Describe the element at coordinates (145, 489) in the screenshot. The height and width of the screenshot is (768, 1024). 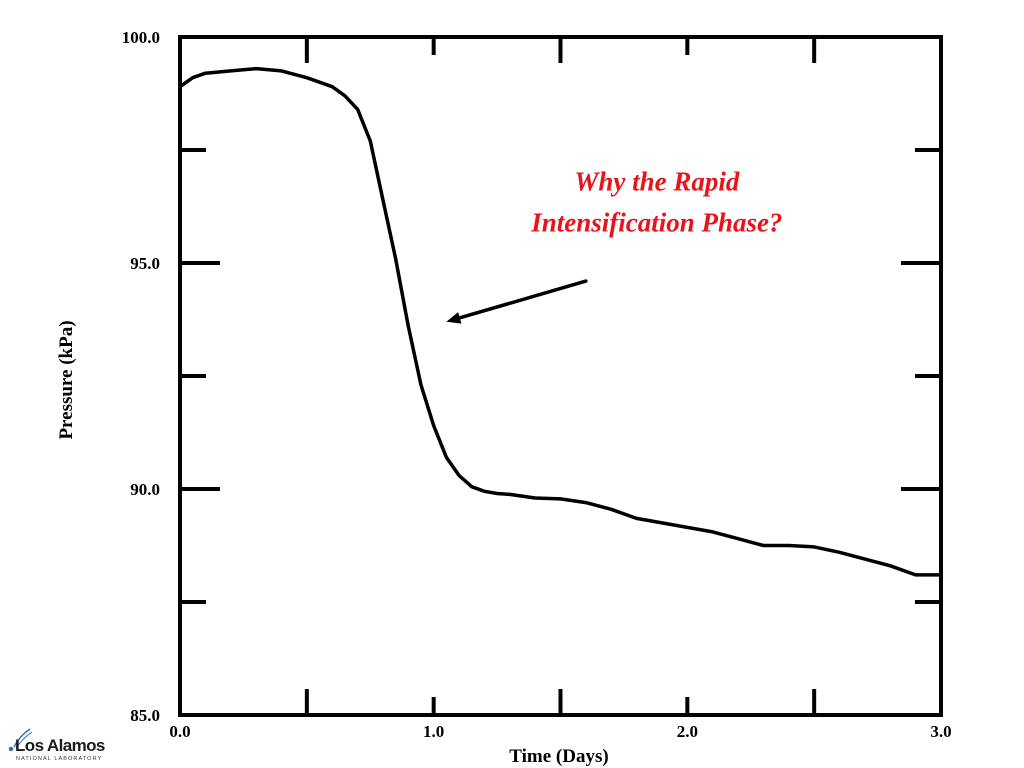
I see `y-tick-label: 90.0` at that location.